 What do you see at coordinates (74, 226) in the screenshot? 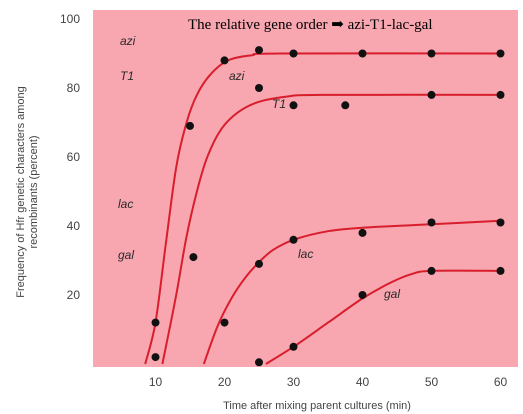
I see `y-tick-label: 40` at bounding box center [74, 226].